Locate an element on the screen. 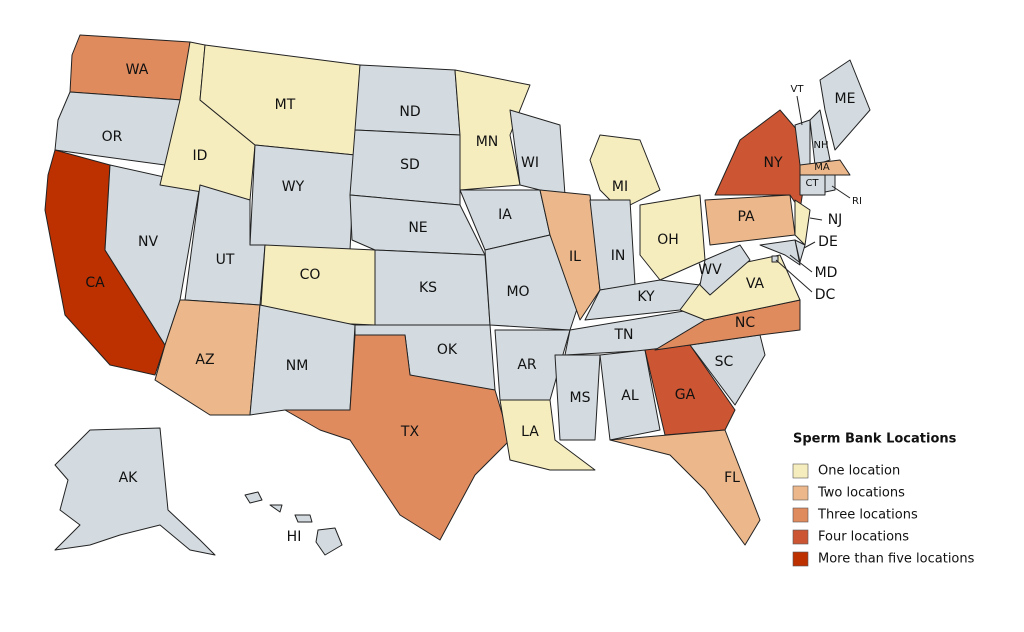 The image size is (1024, 632). state-label: TN is located at coordinates (623, 335).